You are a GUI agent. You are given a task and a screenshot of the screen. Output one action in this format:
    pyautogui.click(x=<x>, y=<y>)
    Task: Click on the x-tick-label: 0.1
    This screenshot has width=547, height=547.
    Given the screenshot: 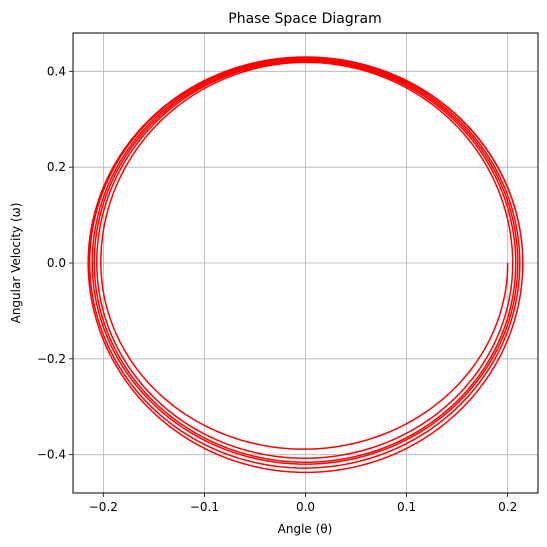 What is the action you would take?
    pyautogui.click(x=406, y=507)
    